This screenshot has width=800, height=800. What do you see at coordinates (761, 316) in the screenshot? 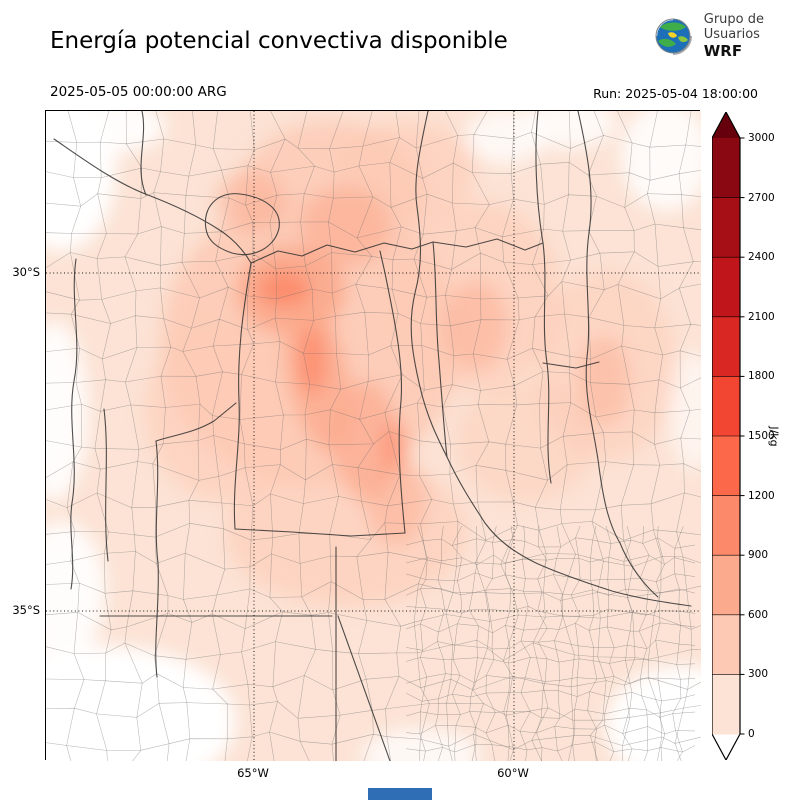
I see `colorbar-tick-label: 2100` at bounding box center [761, 316].